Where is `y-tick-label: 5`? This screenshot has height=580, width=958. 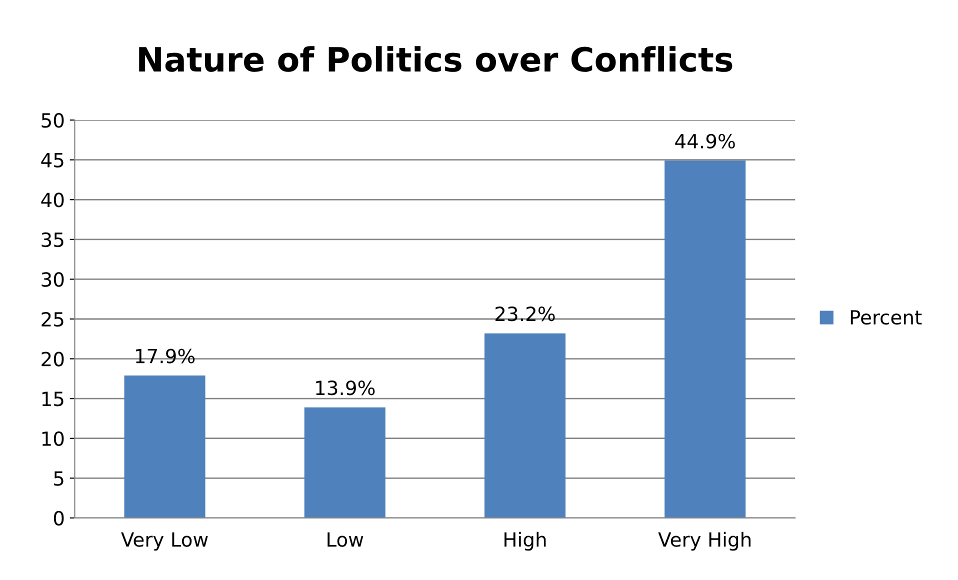 y-tick-label: 5 is located at coordinates (59, 478).